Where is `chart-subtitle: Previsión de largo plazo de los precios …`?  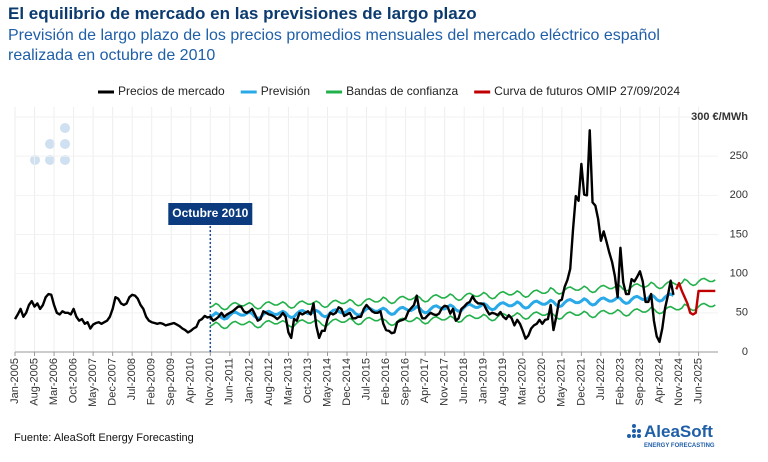
chart-subtitle: Previsión de largo plazo de los precios … is located at coordinates (334, 45).